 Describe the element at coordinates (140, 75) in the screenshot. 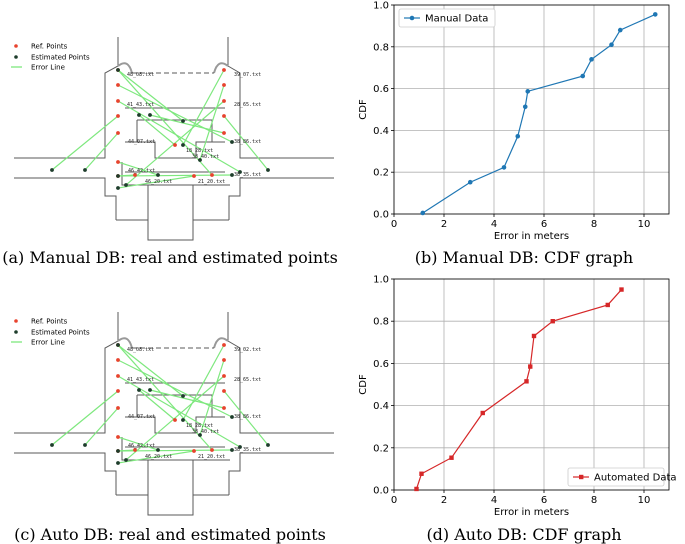

I see `point-label: 48_08.txt` at that location.